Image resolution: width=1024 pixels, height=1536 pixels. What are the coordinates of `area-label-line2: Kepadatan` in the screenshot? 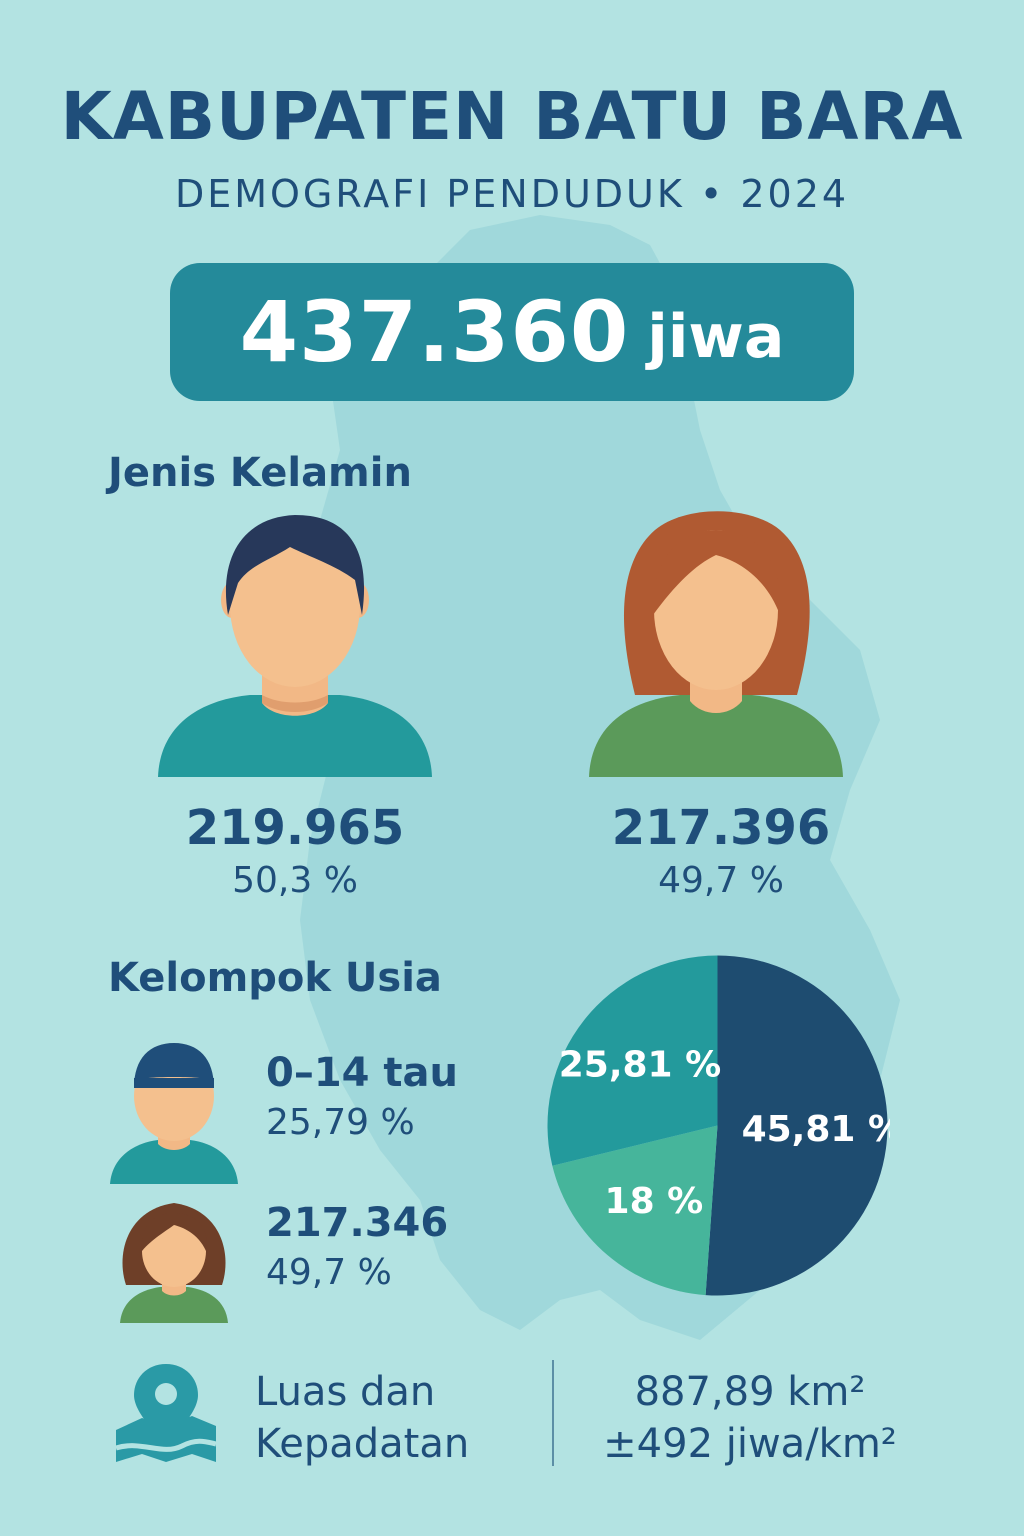 It's located at (362, 1444).